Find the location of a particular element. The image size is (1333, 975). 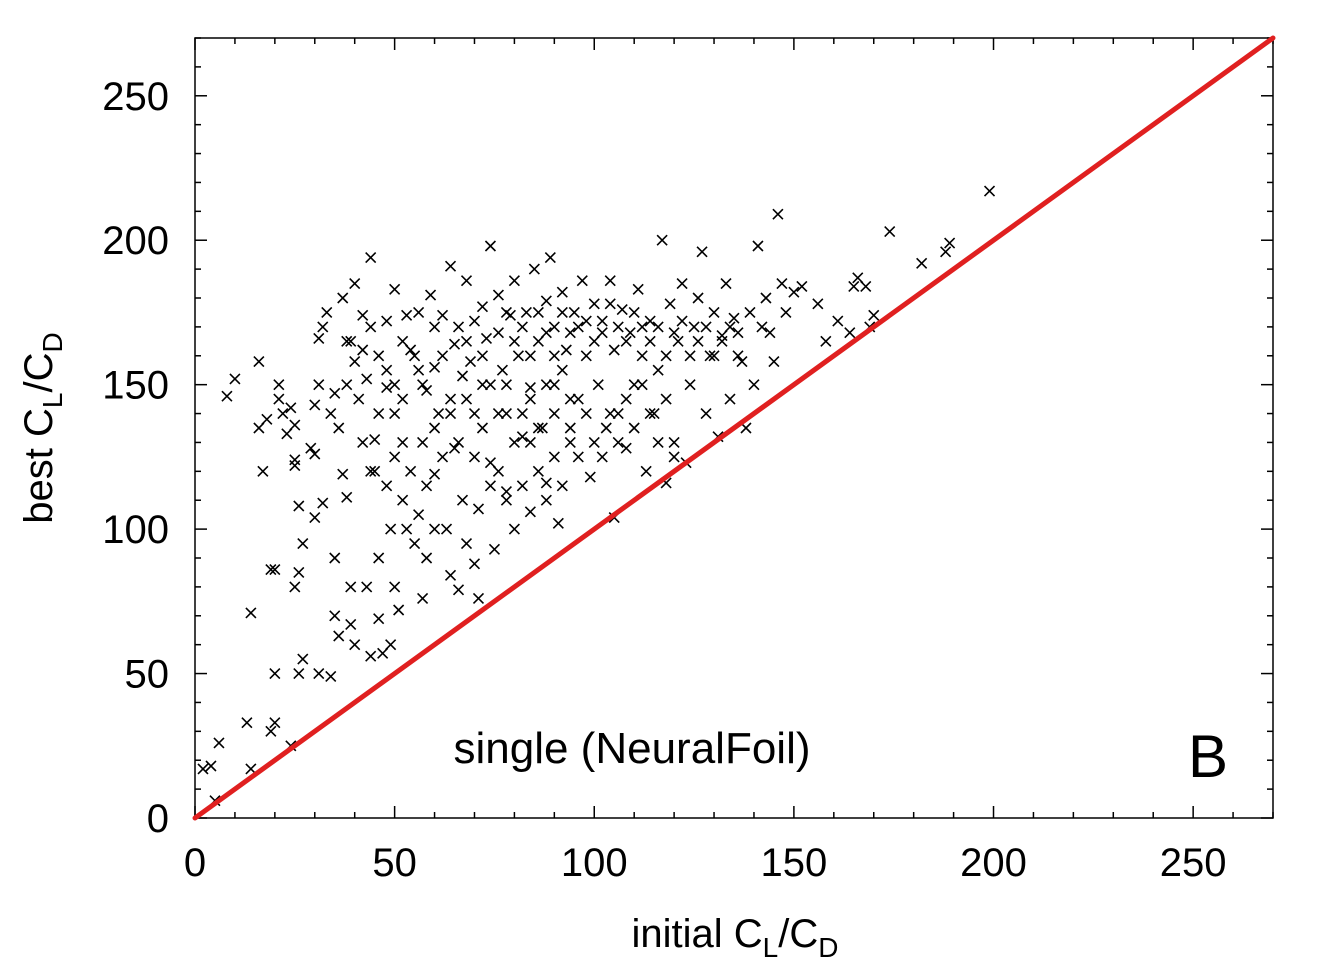

y-tick-label: 0 is located at coordinates (158, 819).